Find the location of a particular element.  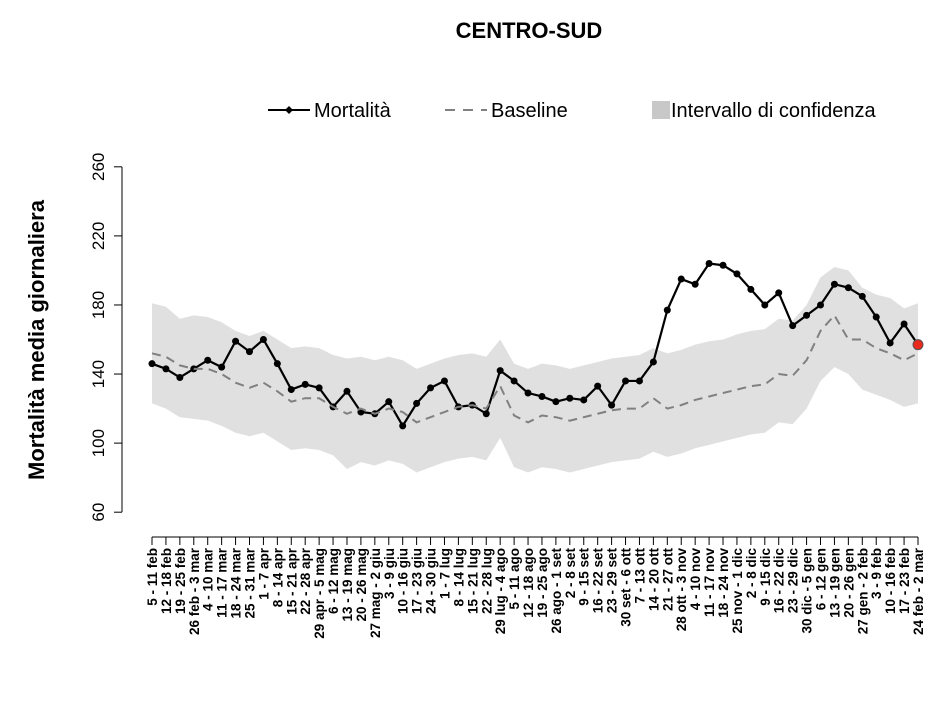

legend-swatch is located at coordinates (661, 110).